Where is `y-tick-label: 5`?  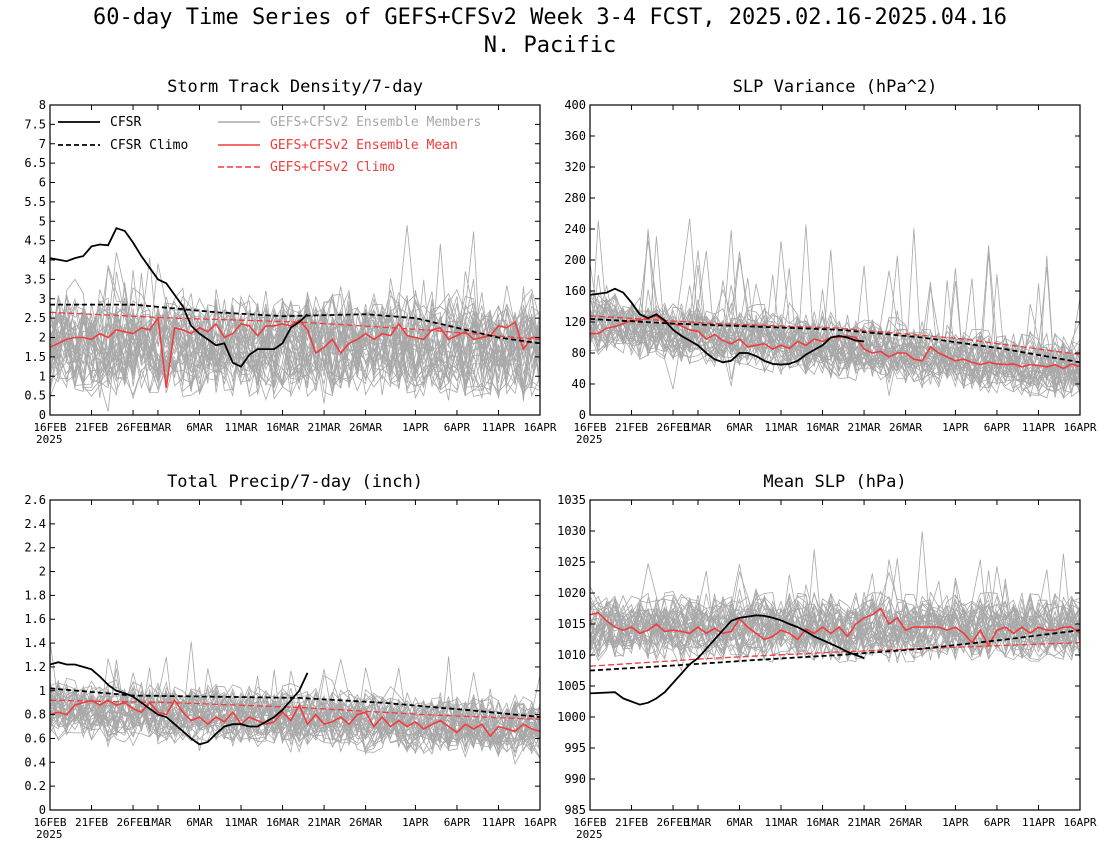 y-tick-label: 5 is located at coordinates (42, 221).